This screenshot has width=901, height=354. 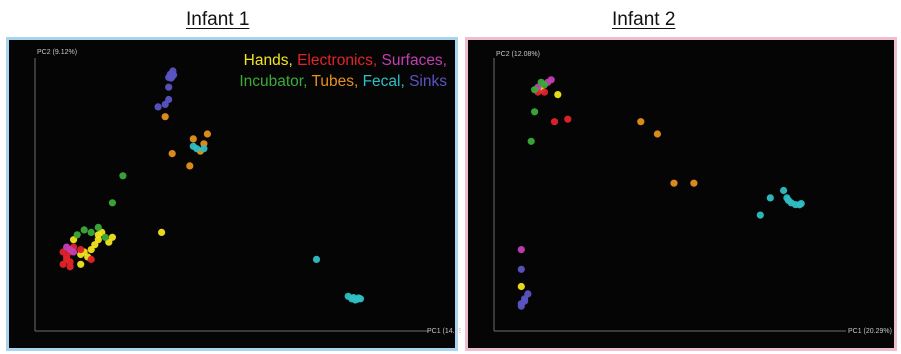 I want to click on y-axis-label: PC2 (9.12%), so click(x=57, y=52).